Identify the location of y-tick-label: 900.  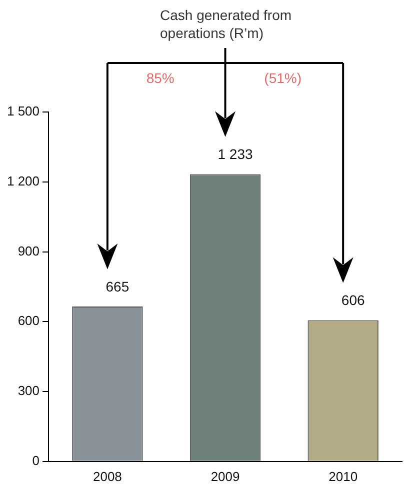
(29, 250).